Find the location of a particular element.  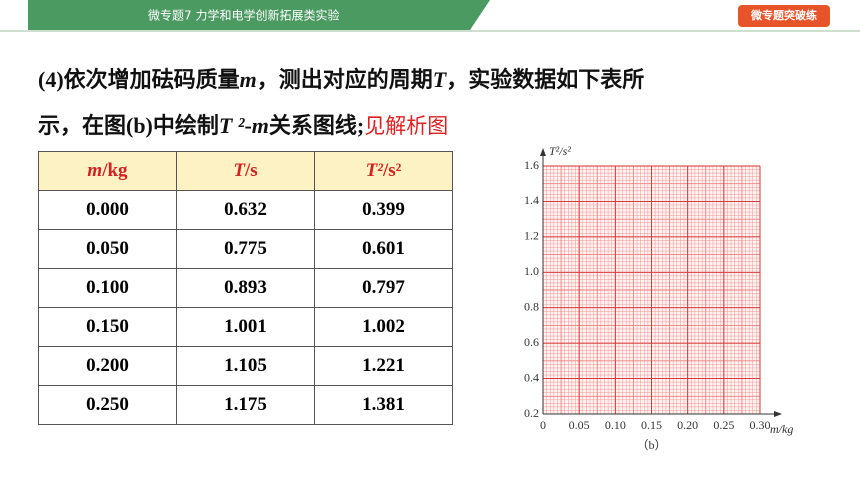

row: 0.200 1.105 1.221 is located at coordinates (245, 366).